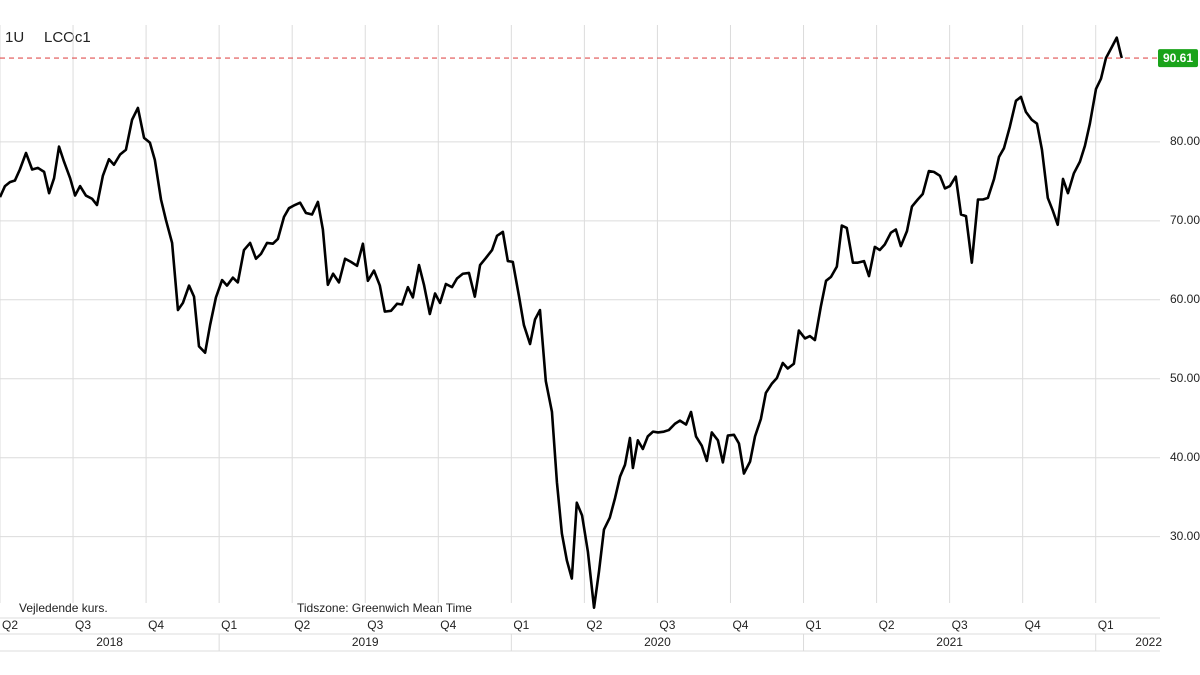 Image resolution: width=1200 pixels, height=675 pixels. What do you see at coordinates (1185, 141) in the screenshot?
I see `y-tick-label: 80.00` at bounding box center [1185, 141].